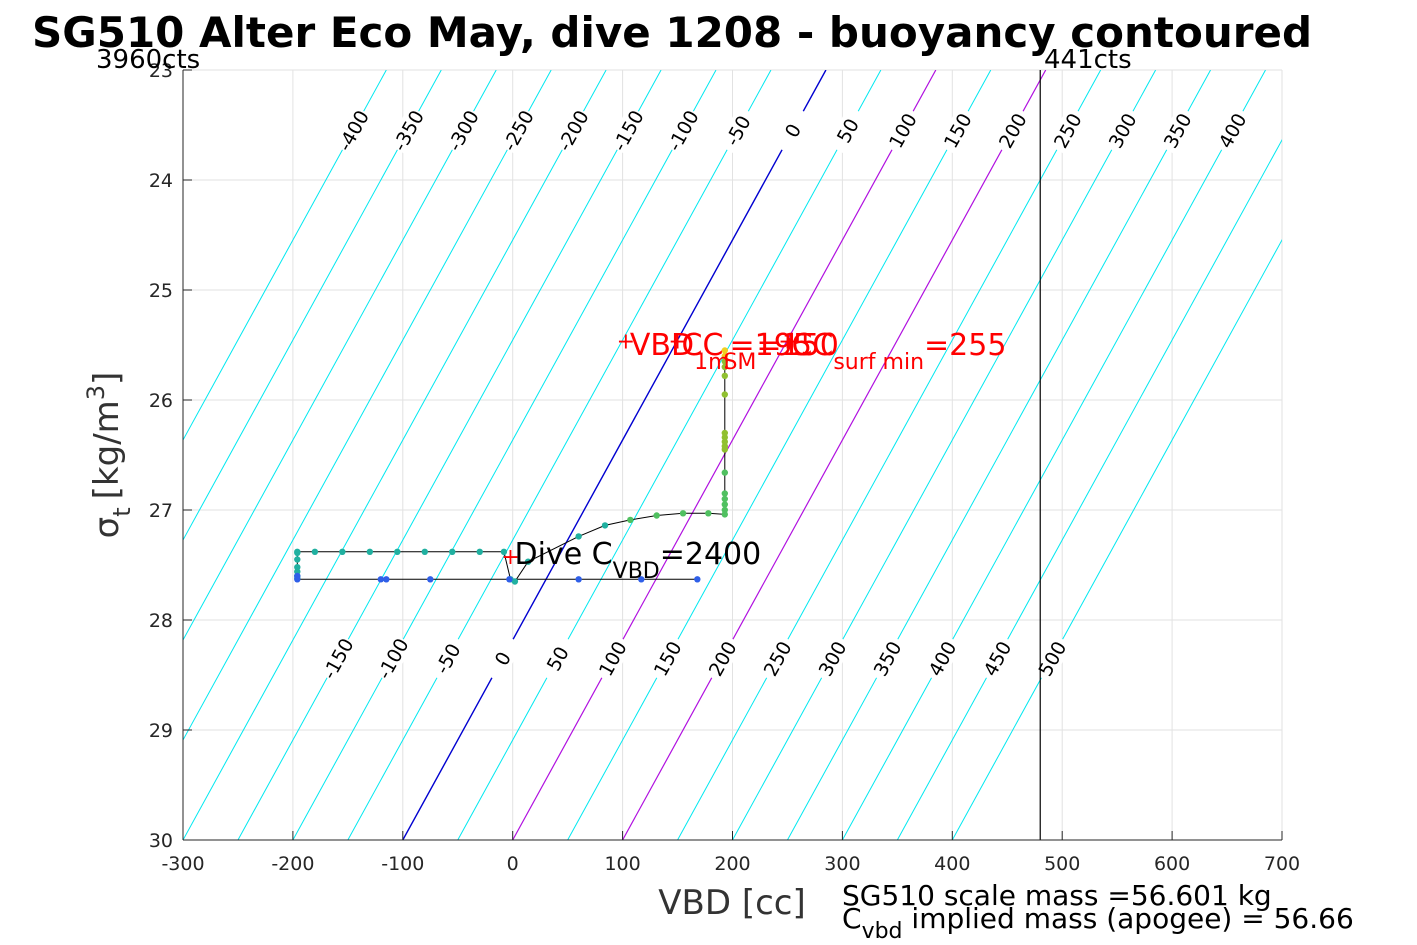  What do you see at coordinates (161, 71) in the screenshot?
I see `y-tick-label: 23` at bounding box center [161, 71].